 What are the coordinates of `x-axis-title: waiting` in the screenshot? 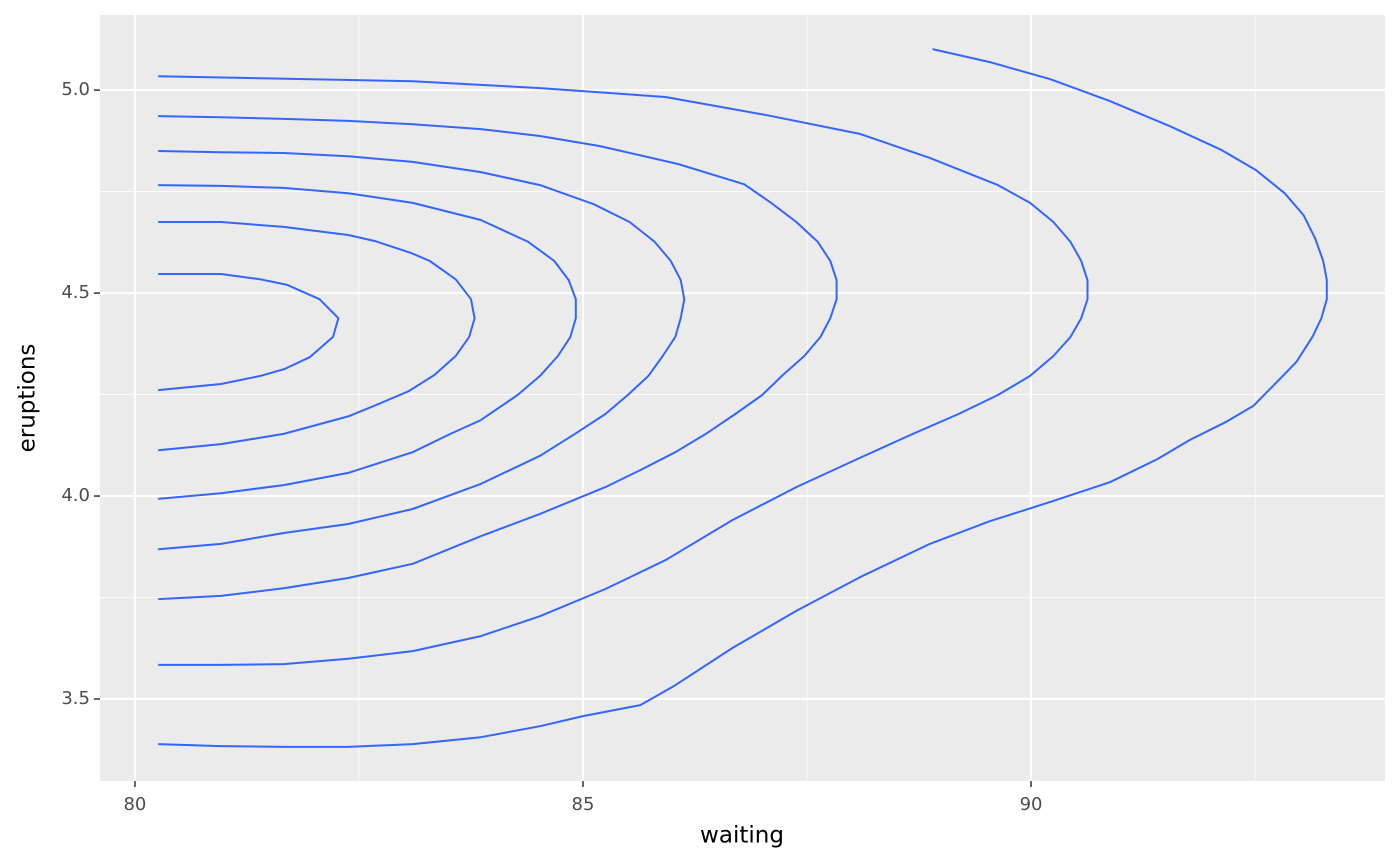 It's located at (742, 836).